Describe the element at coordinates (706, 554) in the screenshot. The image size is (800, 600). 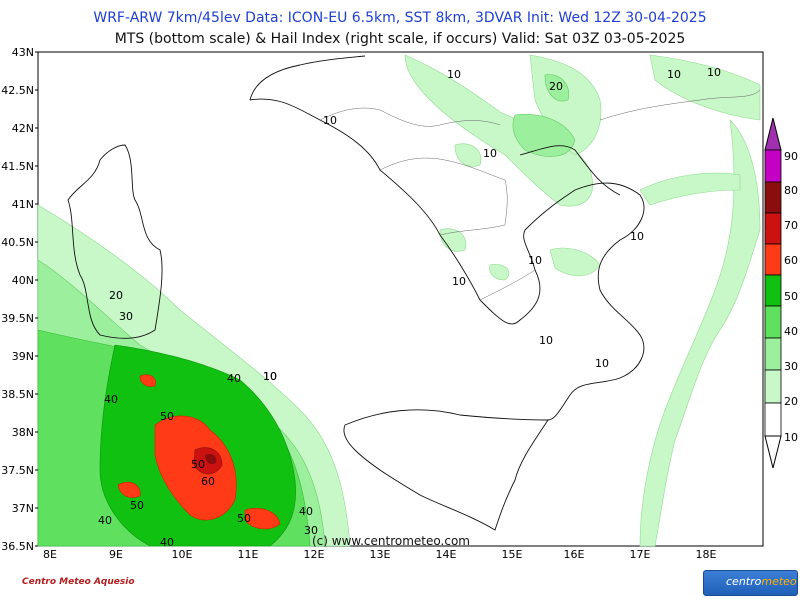
I see `lon-label: 18E` at that location.